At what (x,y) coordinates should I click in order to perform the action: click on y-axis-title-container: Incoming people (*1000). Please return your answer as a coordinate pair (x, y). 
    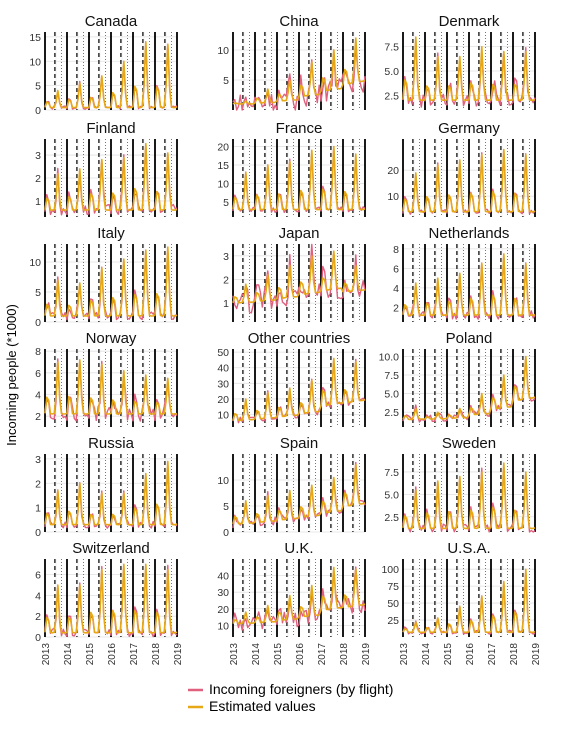
    Looking at the image, I should click on (11, 375).